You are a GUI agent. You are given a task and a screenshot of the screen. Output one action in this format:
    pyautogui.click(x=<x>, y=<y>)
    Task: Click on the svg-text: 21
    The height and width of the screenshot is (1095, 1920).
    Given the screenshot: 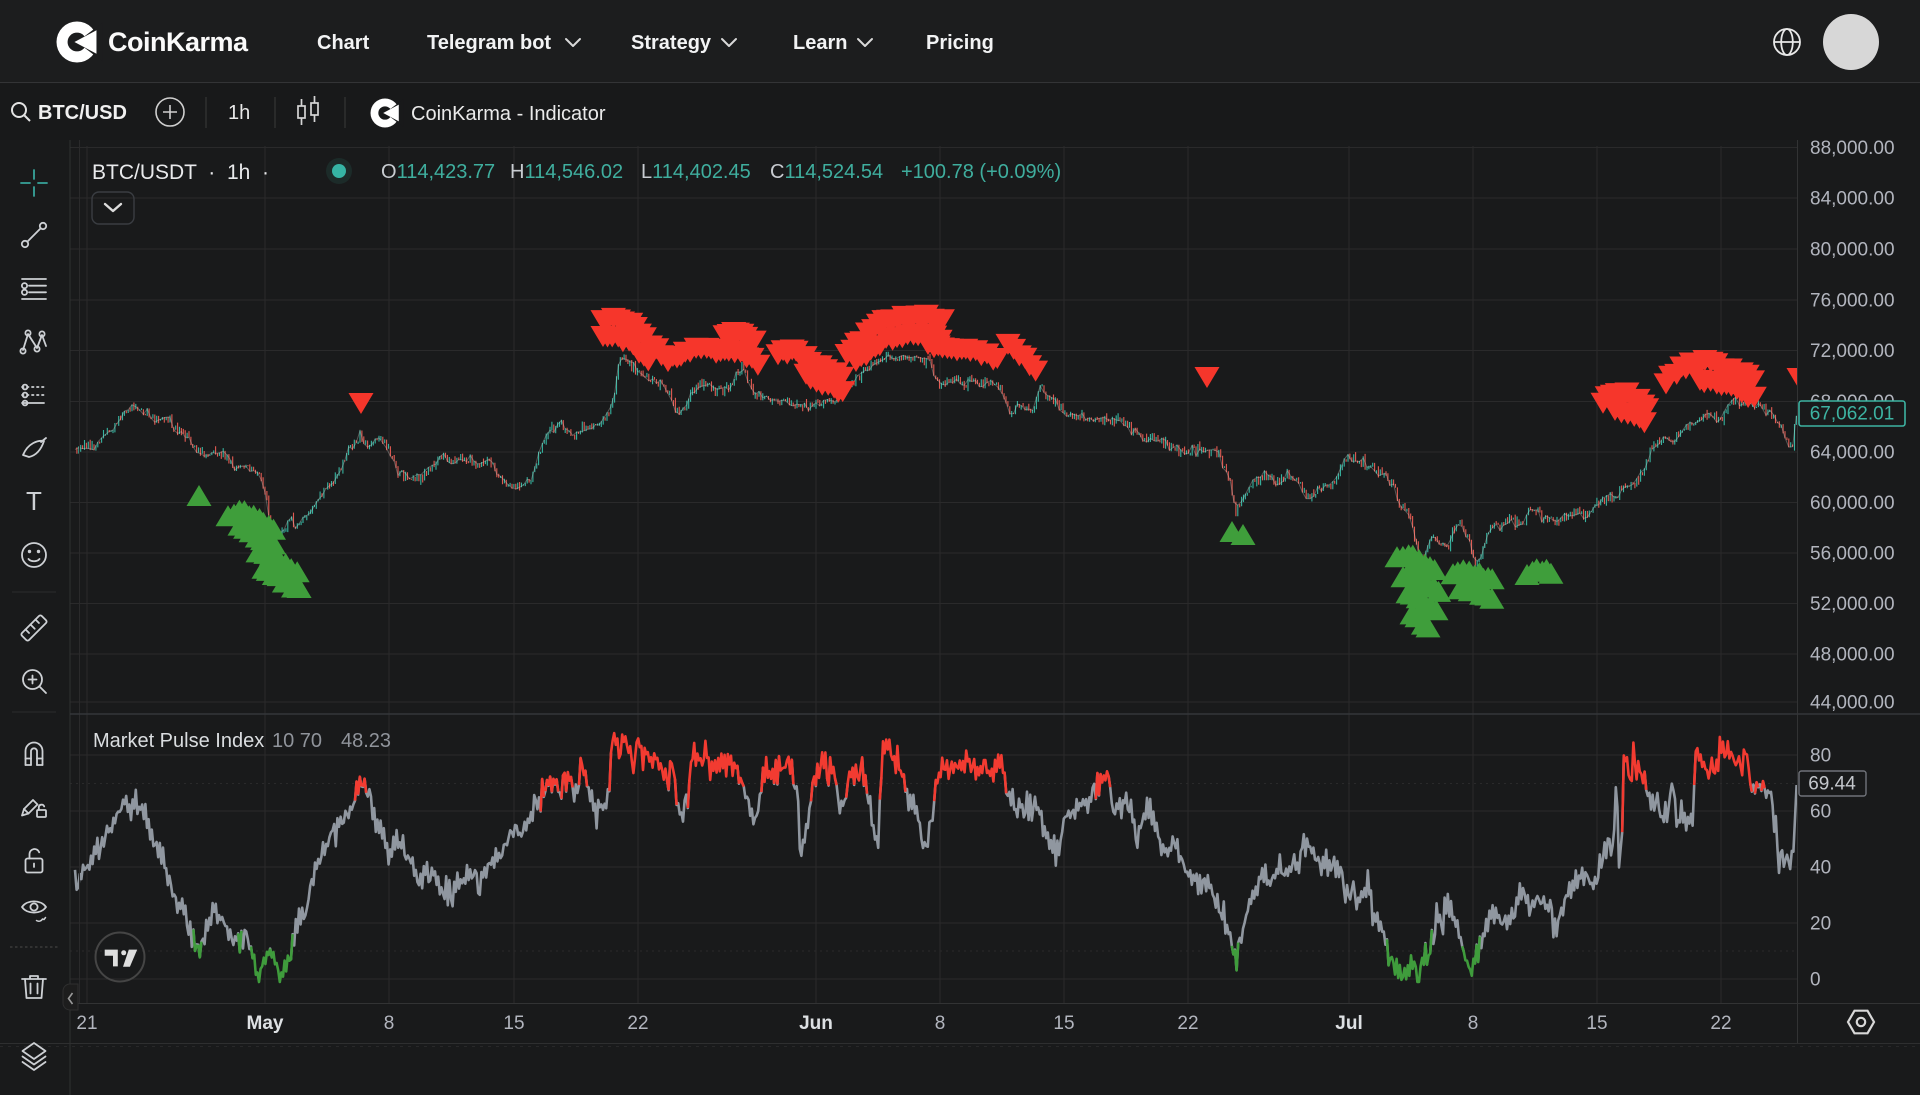 What is the action you would take?
    pyautogui.click(x=86, y=1023)
    